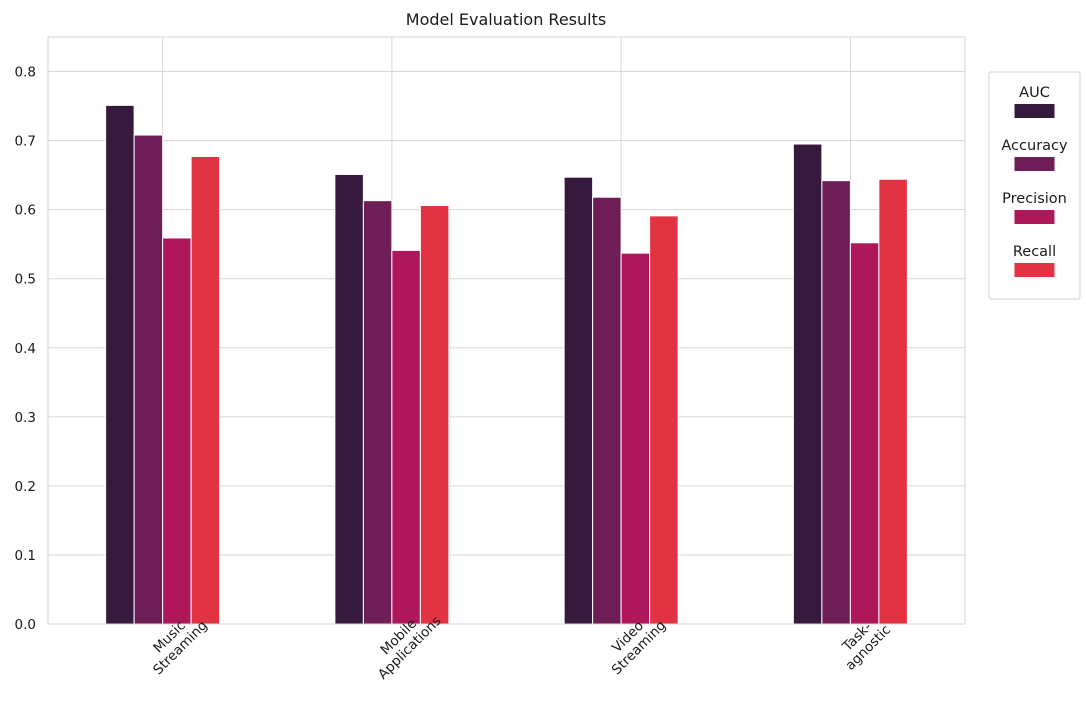 The width and height of the screenshot is (1086, 702). Describe the element at coordinates (1034, 252) in the screenshot. I see `legend-label-recall: Recall` at that location.